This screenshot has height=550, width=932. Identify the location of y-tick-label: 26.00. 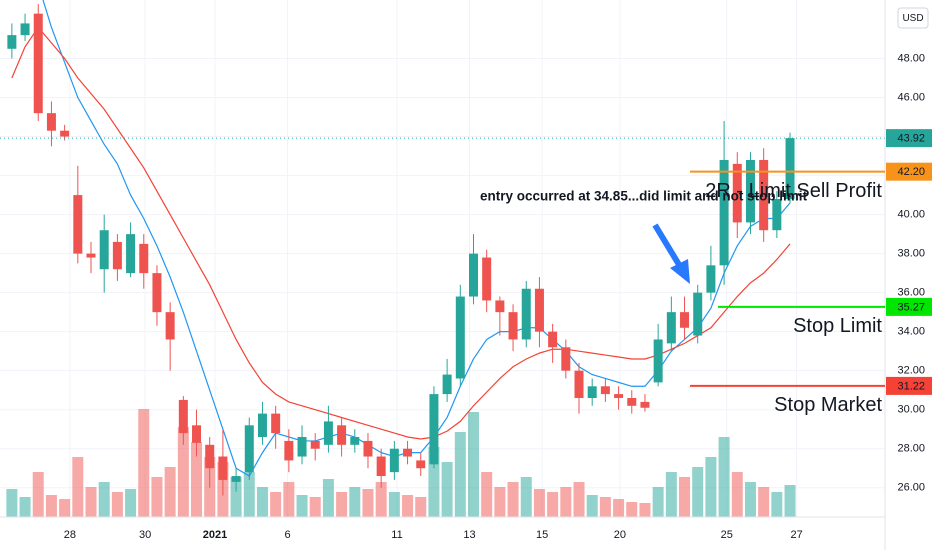
(911, 488).